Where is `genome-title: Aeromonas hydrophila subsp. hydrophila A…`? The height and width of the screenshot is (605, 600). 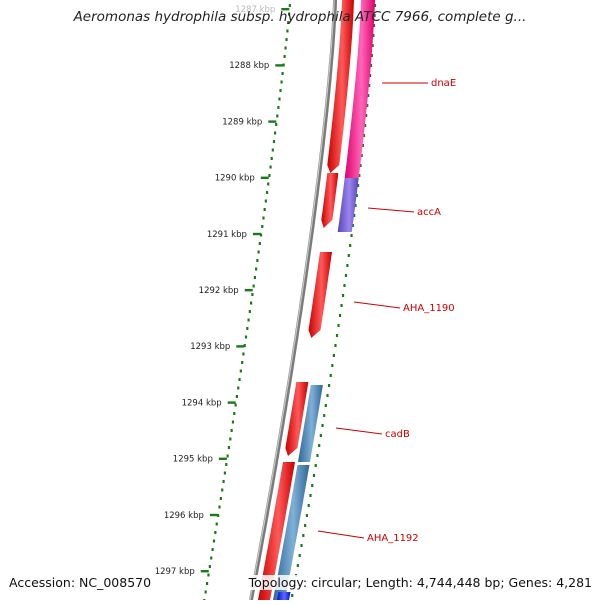 genome-title: Aeromonas hydrophila subsp. hydrophila A… is located at coordinates (300, 17).